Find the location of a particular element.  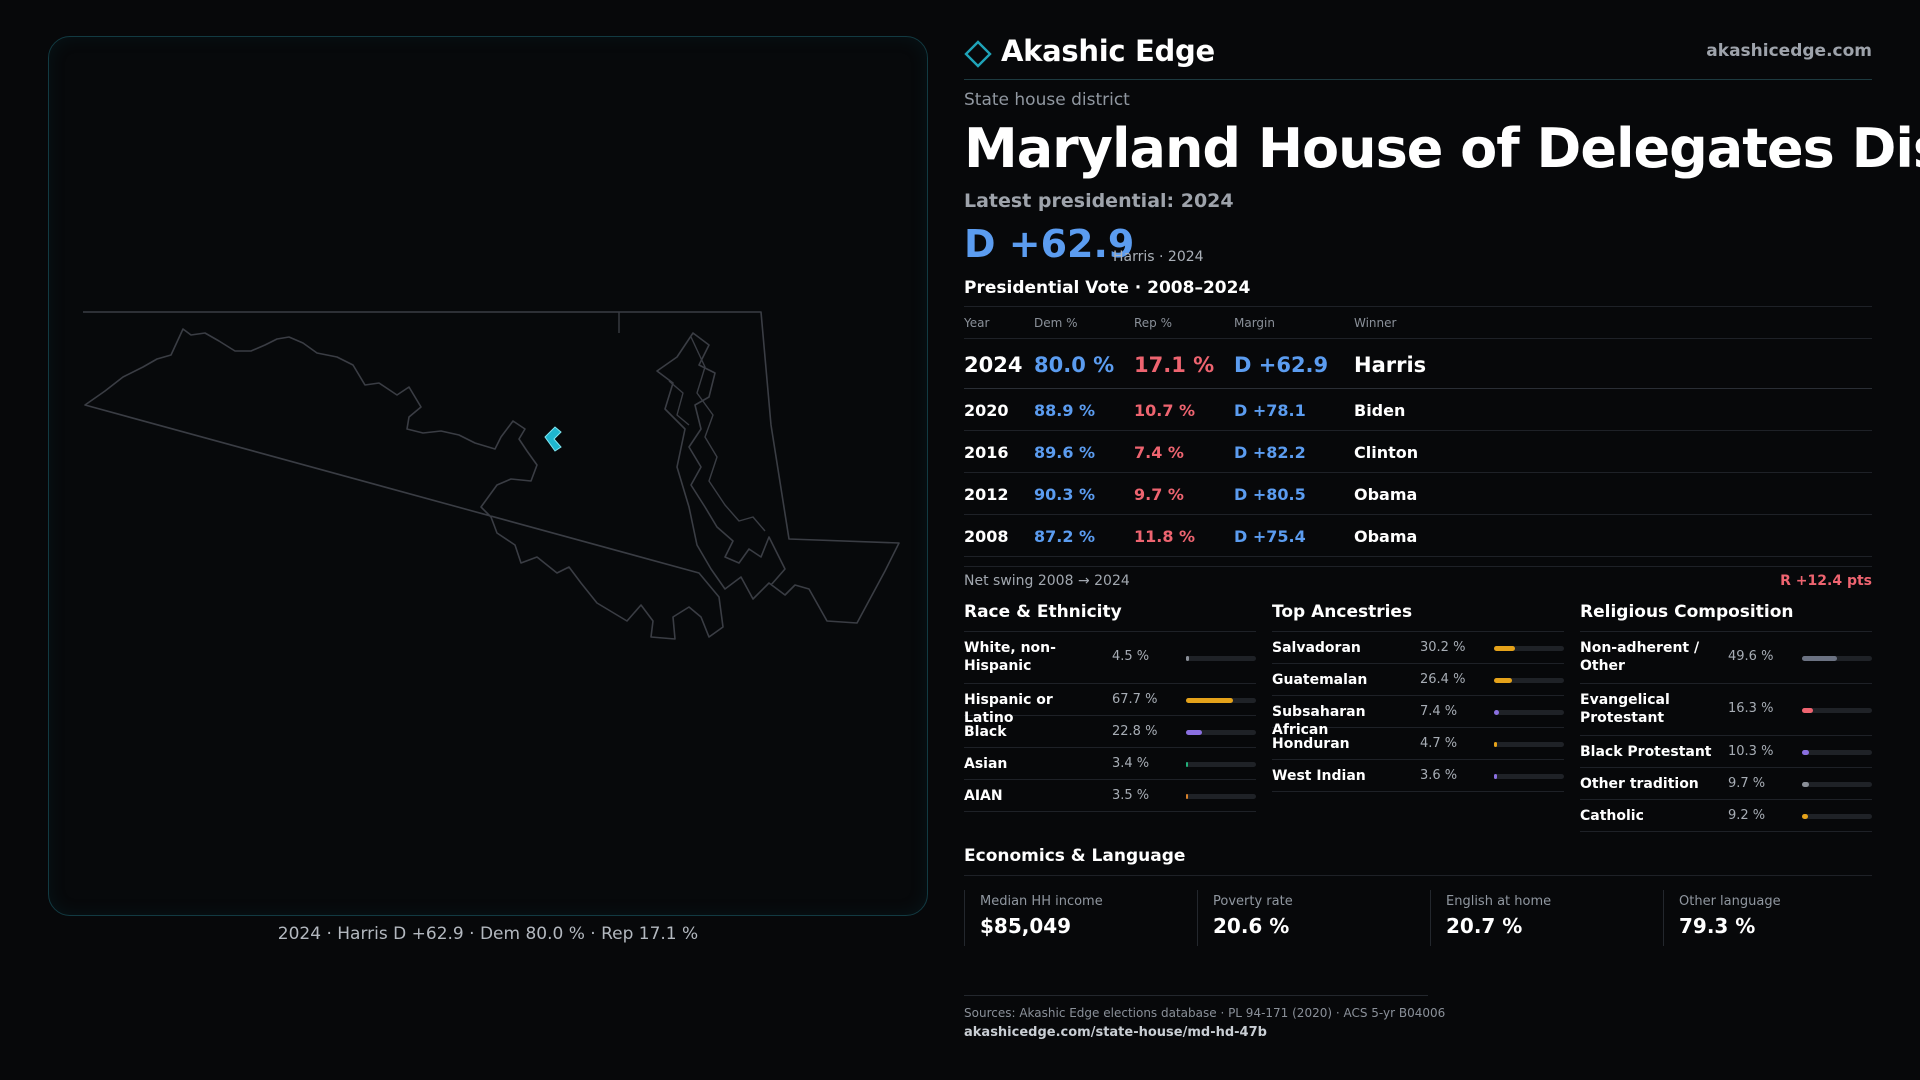

state-outline is located at coordinates (491, 475).